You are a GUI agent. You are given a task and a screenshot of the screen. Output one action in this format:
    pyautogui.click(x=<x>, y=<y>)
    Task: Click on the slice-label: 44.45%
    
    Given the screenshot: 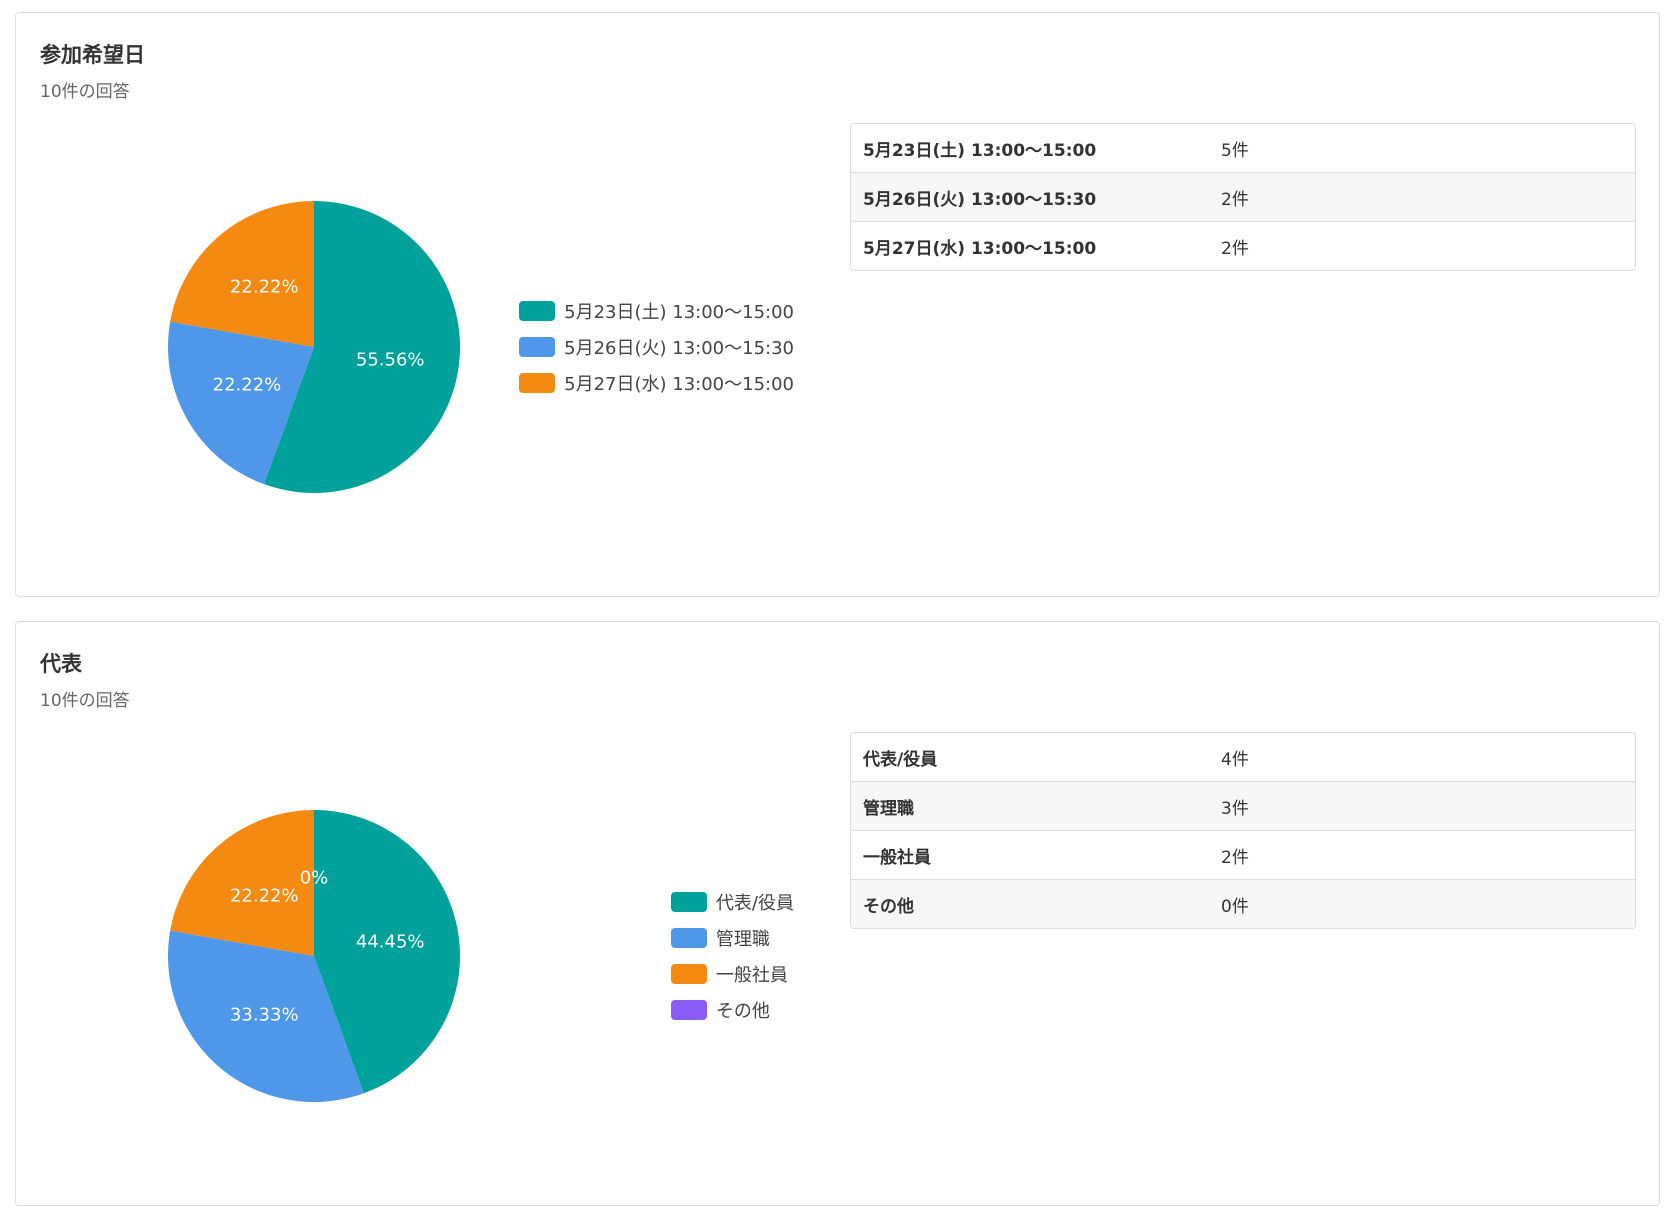 What is the action you would take?
    pyautogui.click(x=390, y=942)
    